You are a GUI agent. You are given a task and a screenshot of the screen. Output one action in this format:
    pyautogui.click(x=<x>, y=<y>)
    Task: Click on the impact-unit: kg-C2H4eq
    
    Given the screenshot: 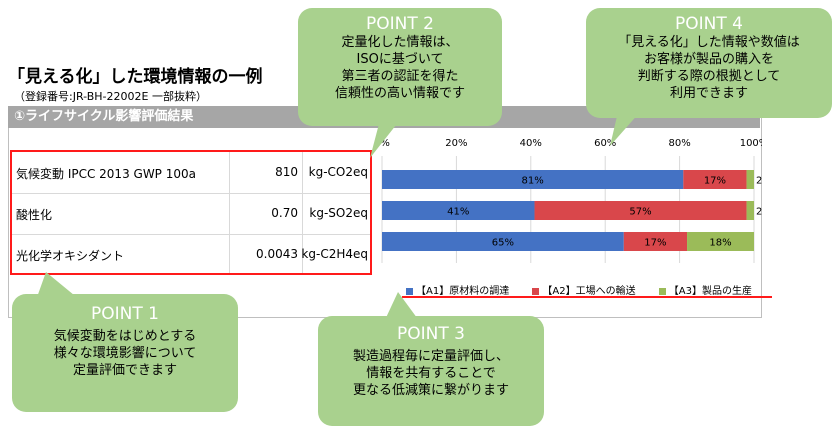 What is the action you would take?
    pyautogui.click(x=334, y=254)
    